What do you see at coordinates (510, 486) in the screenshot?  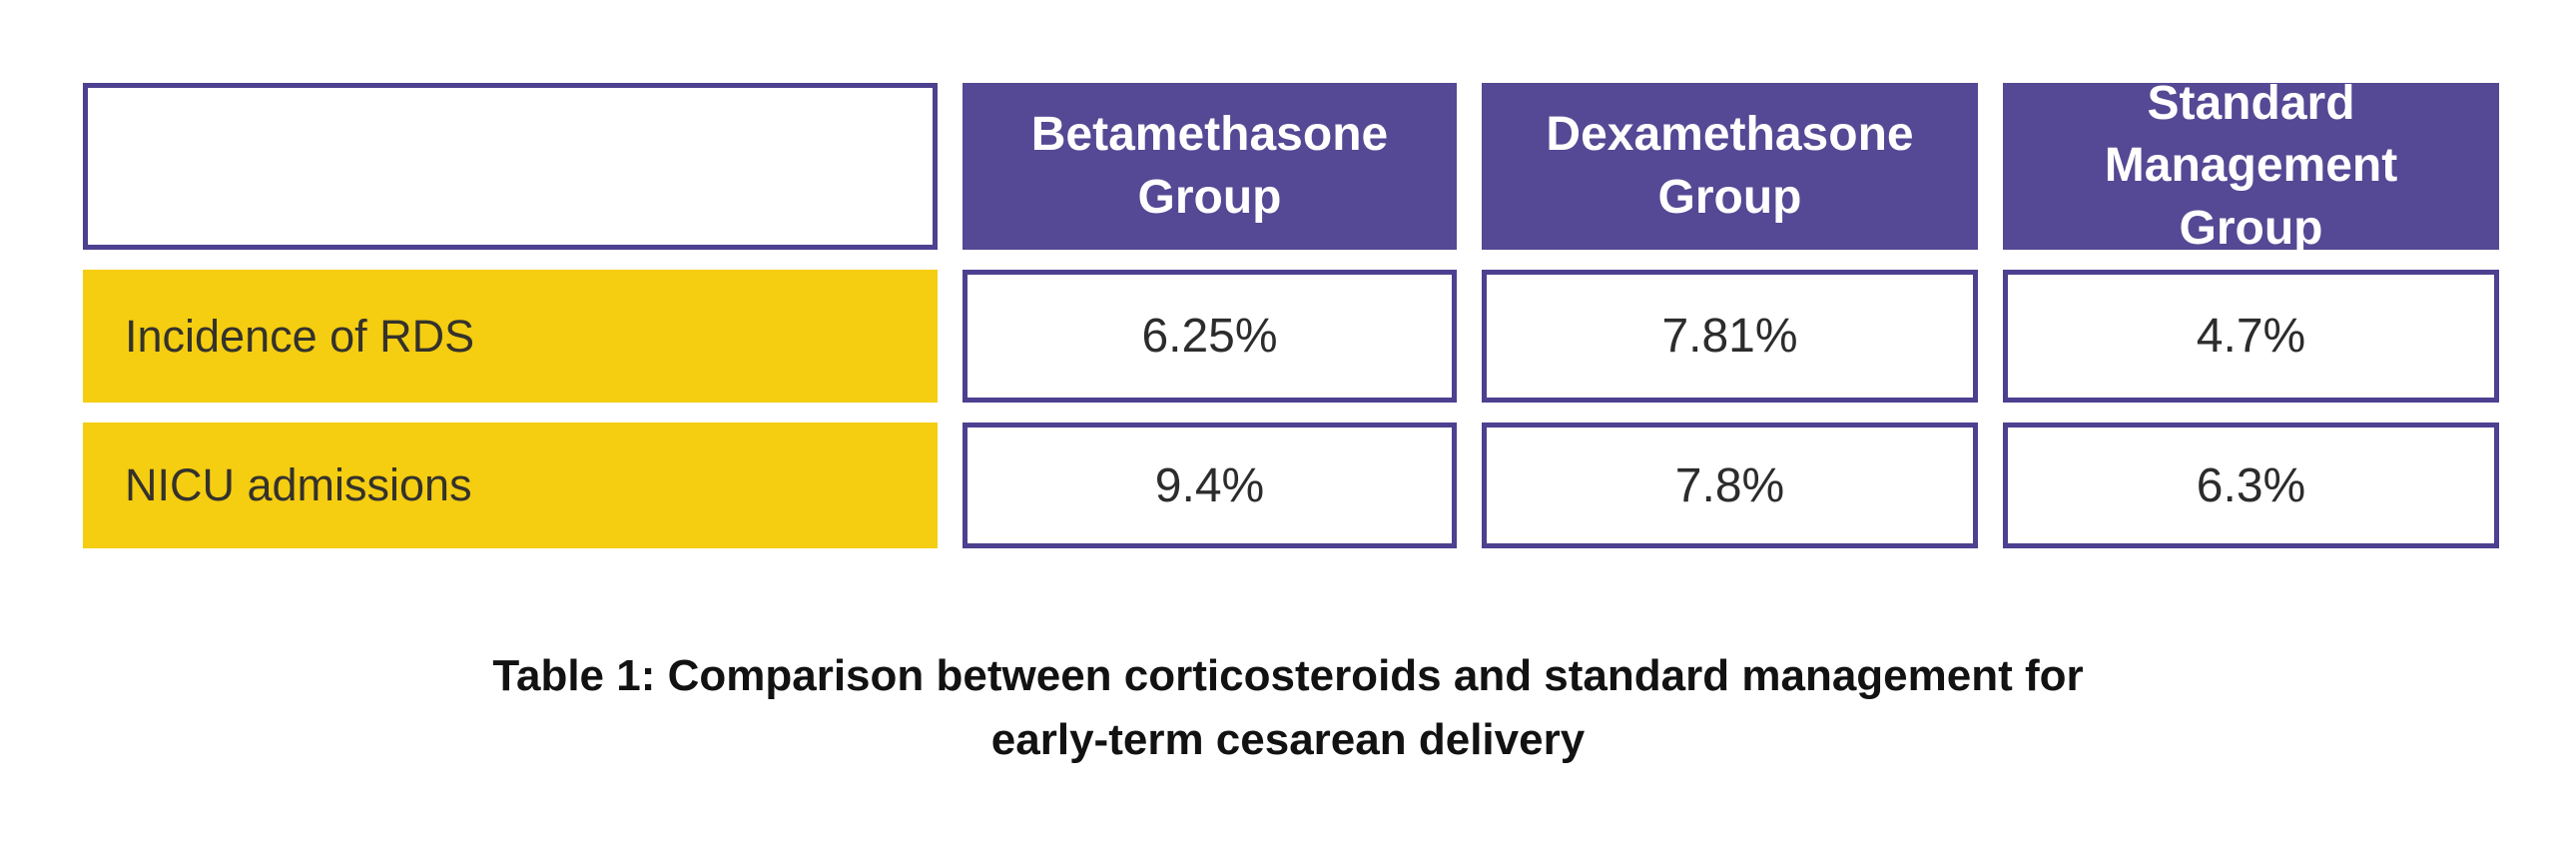 I see `row-label-nicu-admissions: NICU admissions` at bounding box center [510, 486].